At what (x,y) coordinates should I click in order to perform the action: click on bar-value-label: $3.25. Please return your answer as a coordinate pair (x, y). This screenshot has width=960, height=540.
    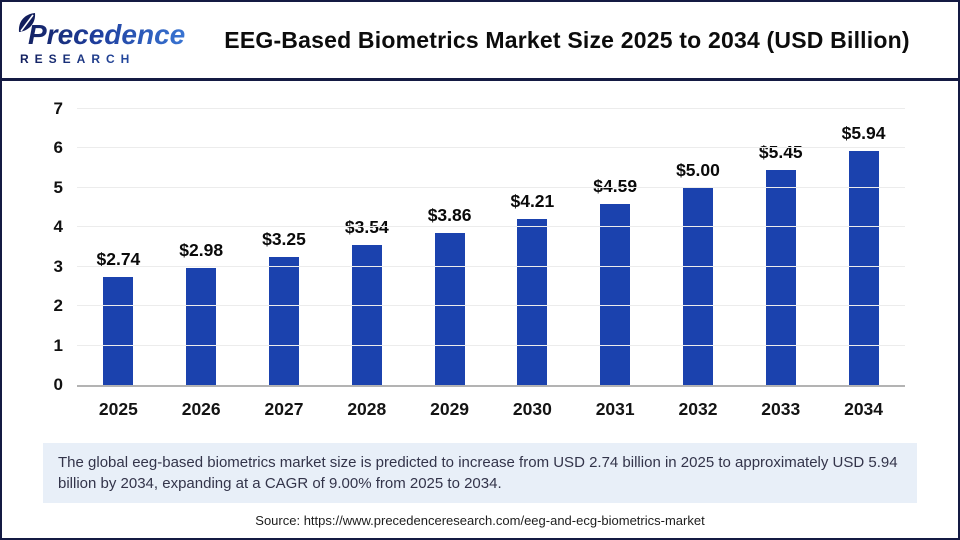
    Looking at the image, I should click on (284, 238).